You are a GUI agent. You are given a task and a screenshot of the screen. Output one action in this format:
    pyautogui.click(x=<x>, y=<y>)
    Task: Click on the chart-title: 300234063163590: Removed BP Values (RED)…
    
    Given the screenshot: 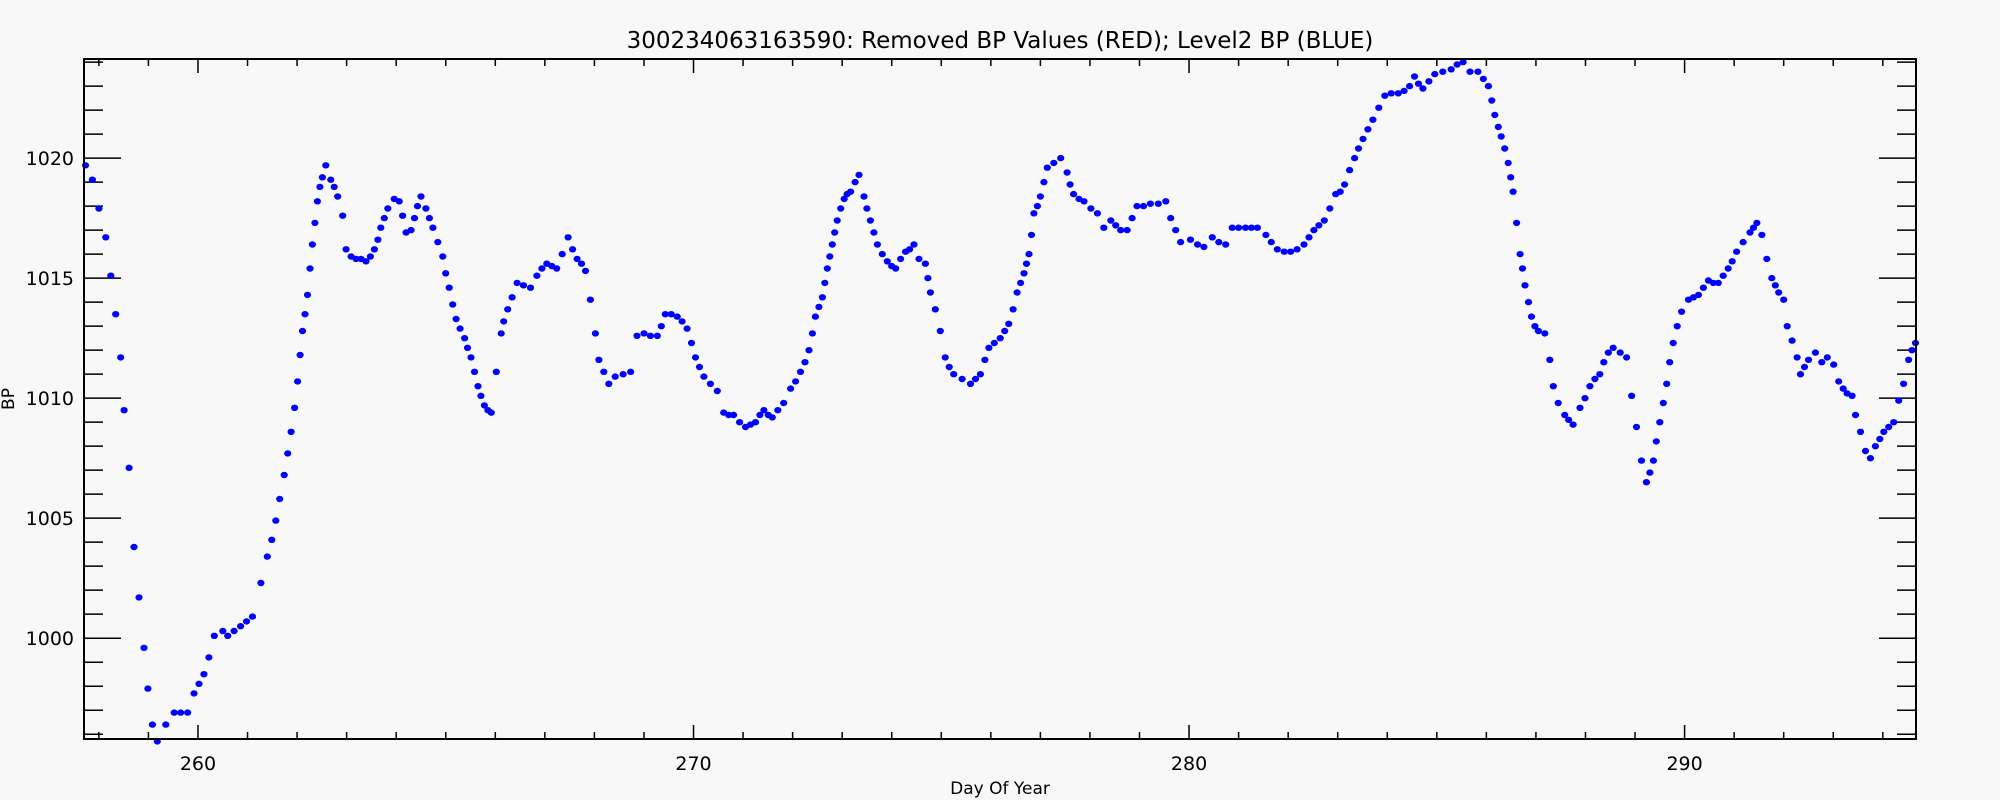 What is the action you would take?
    pyautogui.click(x=1000, y=41)
    